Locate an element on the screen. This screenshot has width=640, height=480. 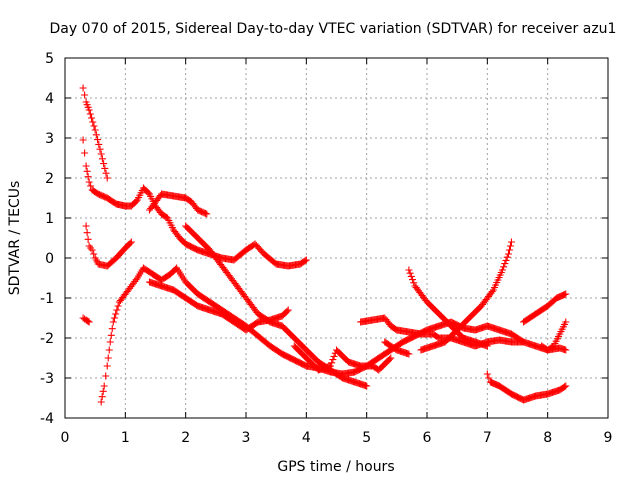
y-tick-label: 1 is located at coordinates (49, 219).